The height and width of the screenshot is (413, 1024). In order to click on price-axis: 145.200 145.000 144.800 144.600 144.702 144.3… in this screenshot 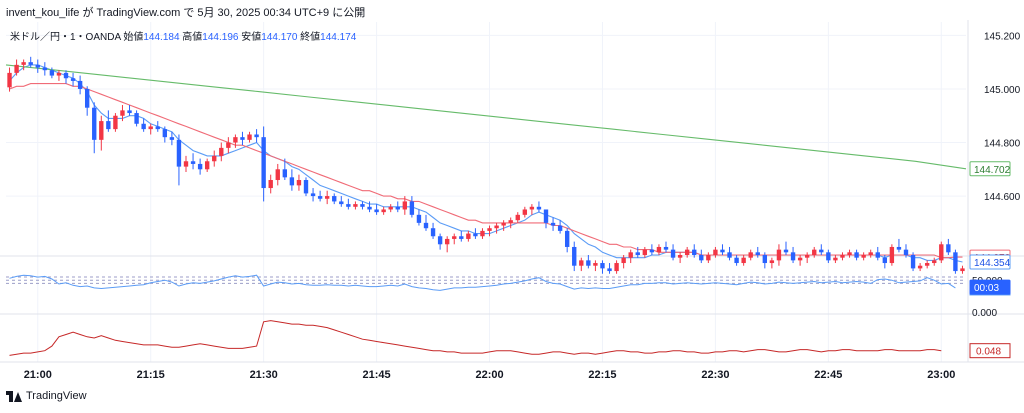, I will do `click(995, 163)`.